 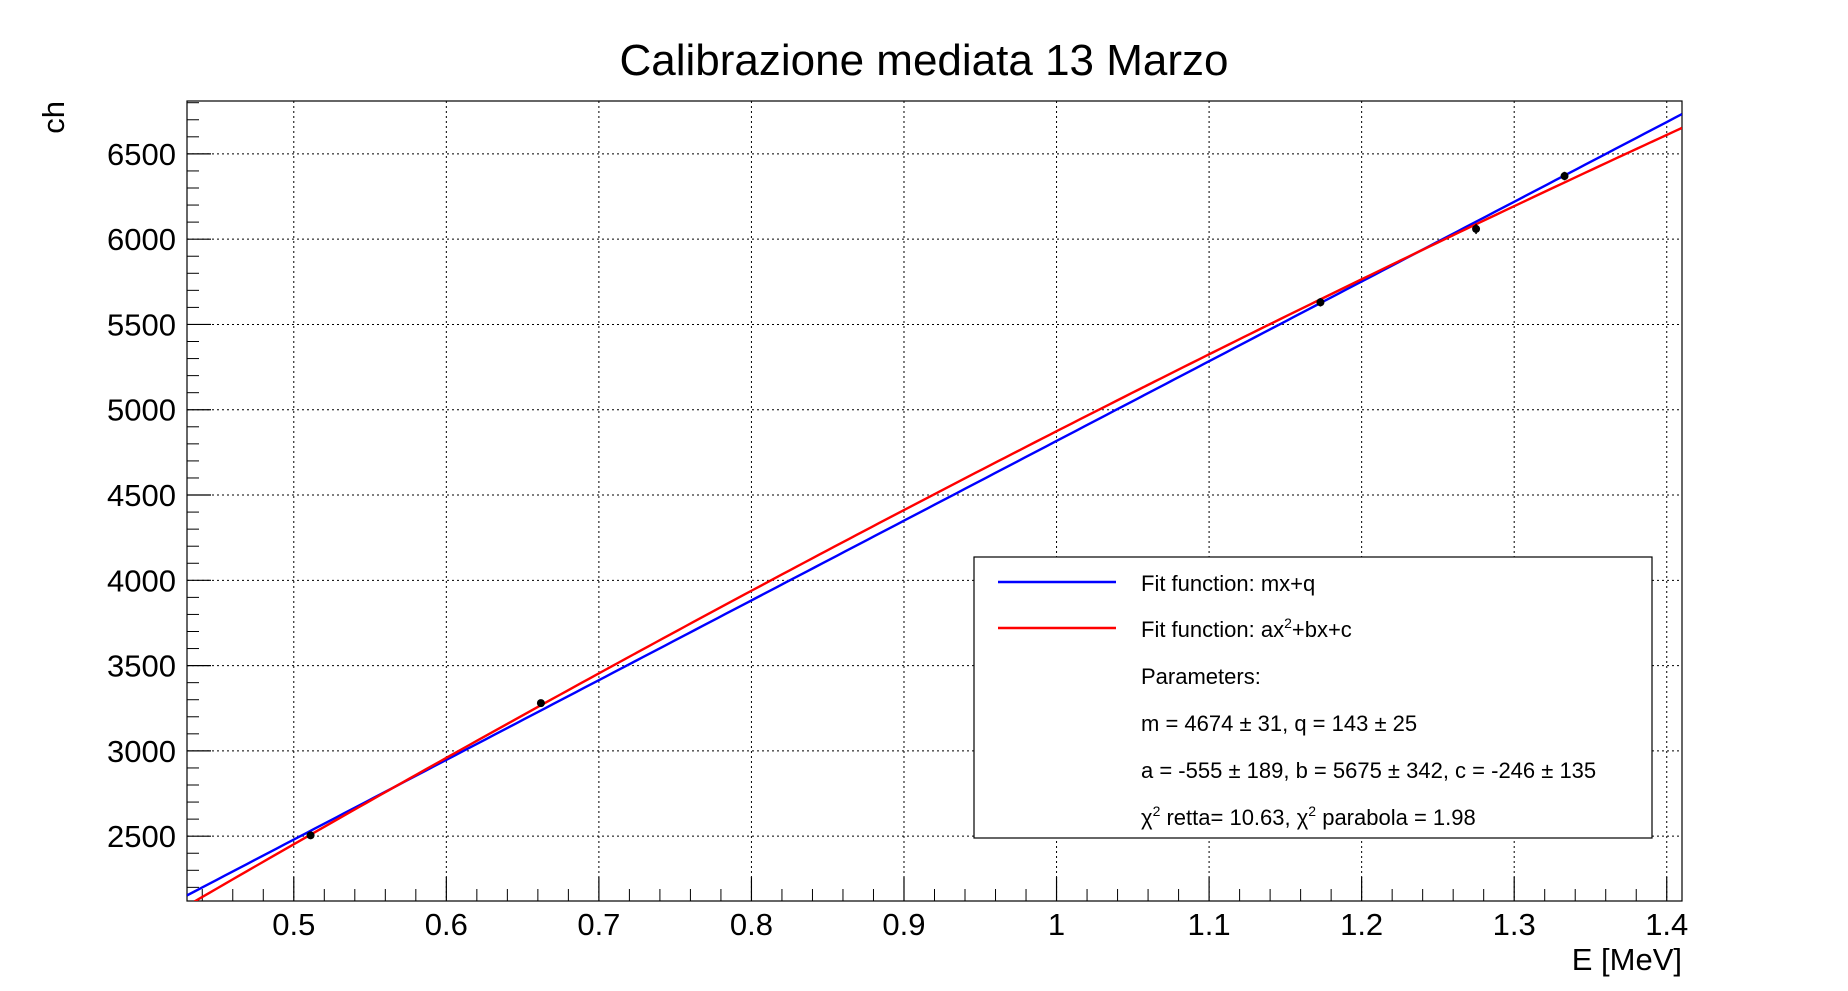 What do you see at coordinates (1666, 924) in the screenshot?
I see `x-tick-label: 1.4` at bounding box center [1666, 924].